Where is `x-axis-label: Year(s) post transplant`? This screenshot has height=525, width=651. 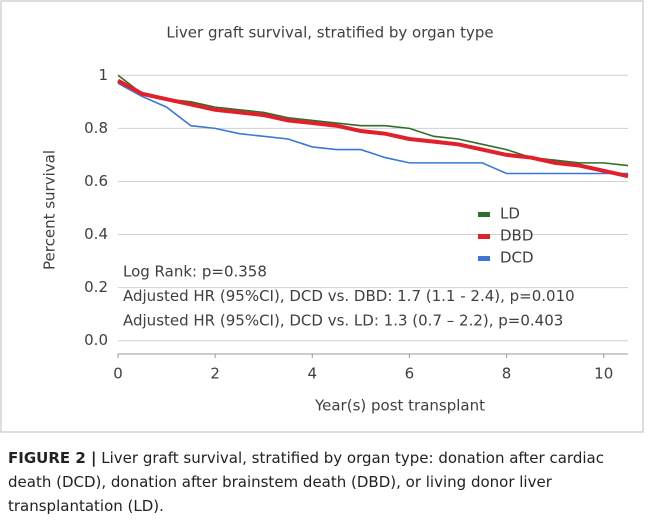
x-axis-label: Year(s) post transplant is located at coordinates (399, 406).